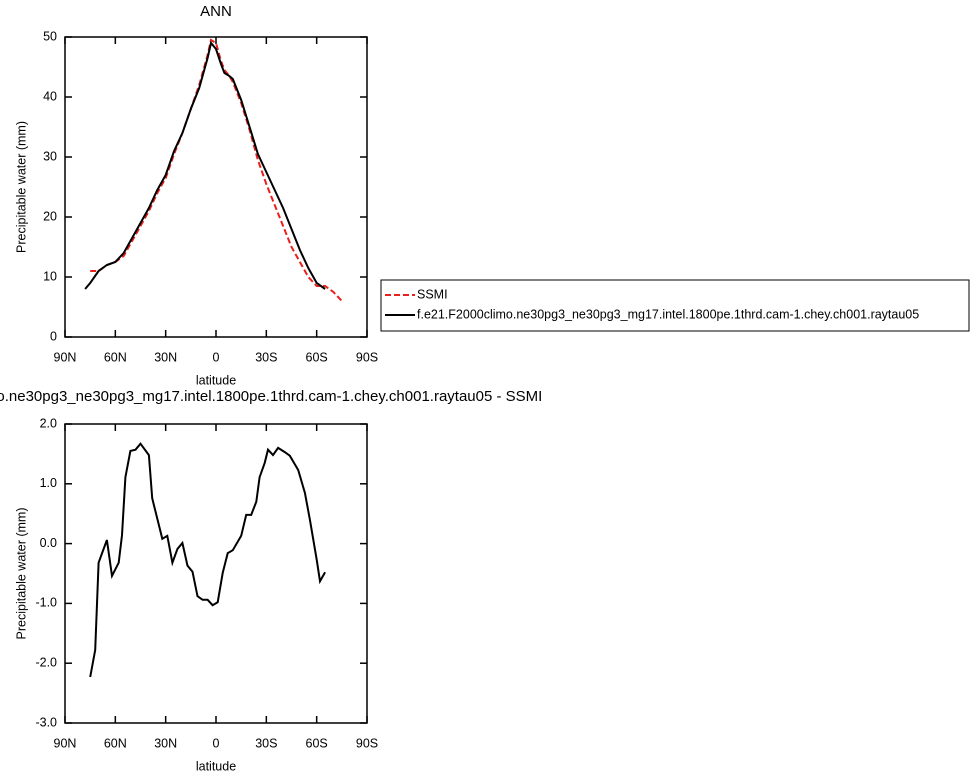  Describe the element at coordinates (50, 36) in the screenshot. I see `y-tick-label: 50` at that location.